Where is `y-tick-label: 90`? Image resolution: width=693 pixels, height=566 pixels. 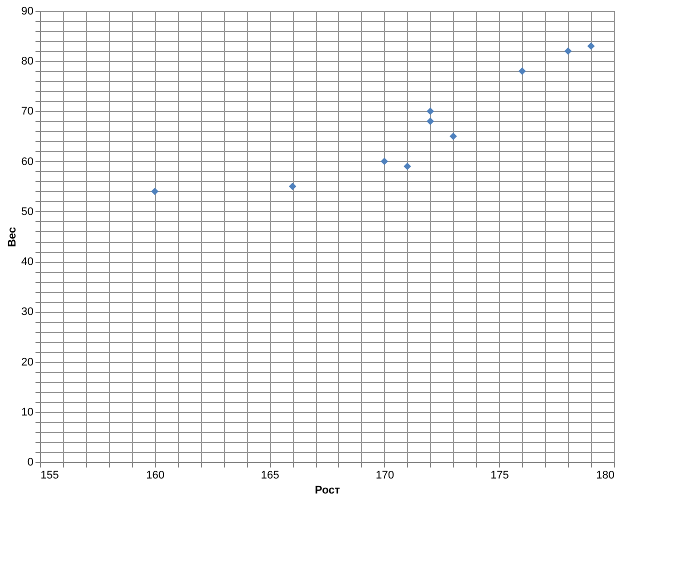 y-tick-label: 90 is located at coordinates (27, 12).